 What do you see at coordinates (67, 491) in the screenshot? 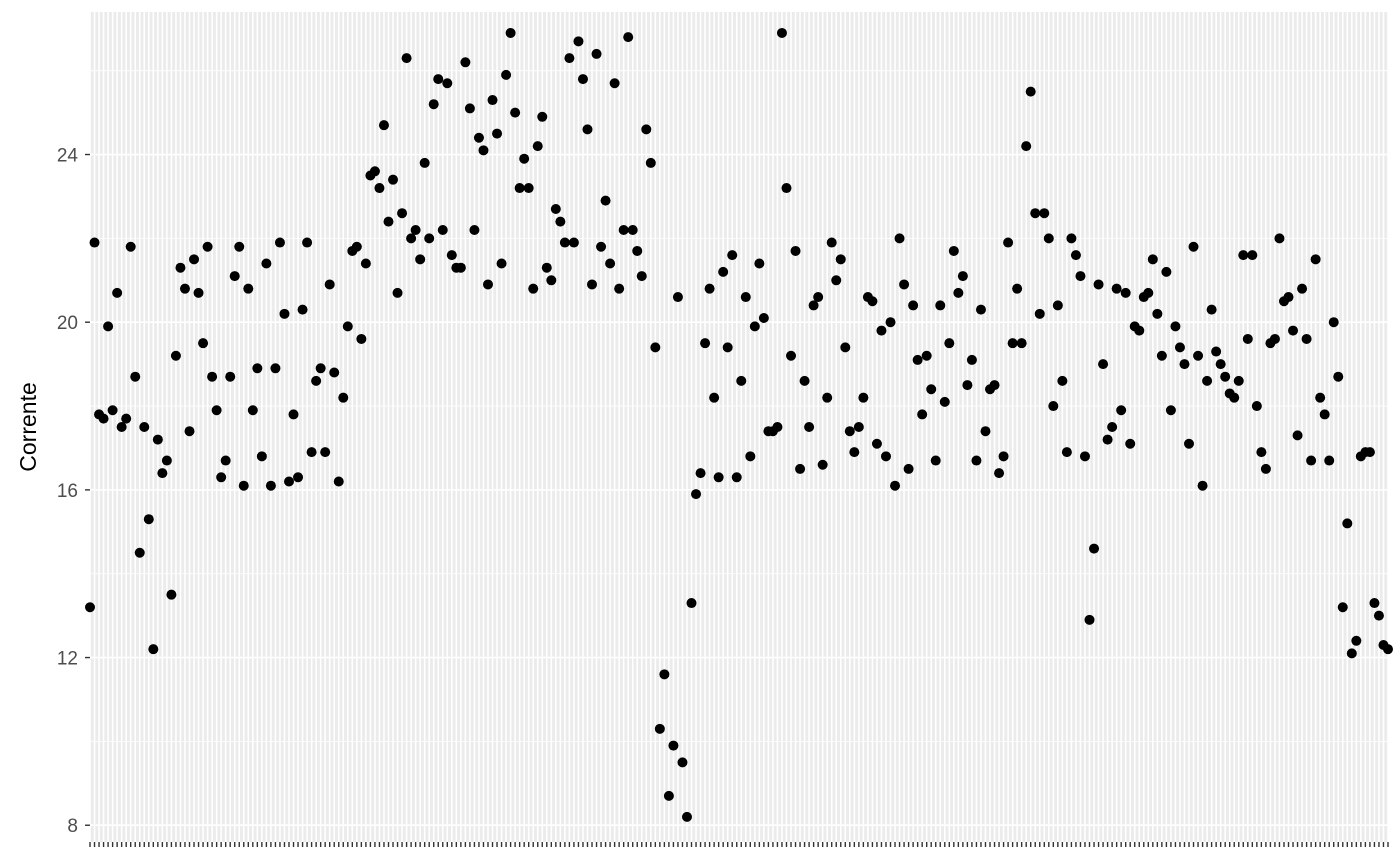
I see `y-tick-label: 16` at bounding box center [67, 491].